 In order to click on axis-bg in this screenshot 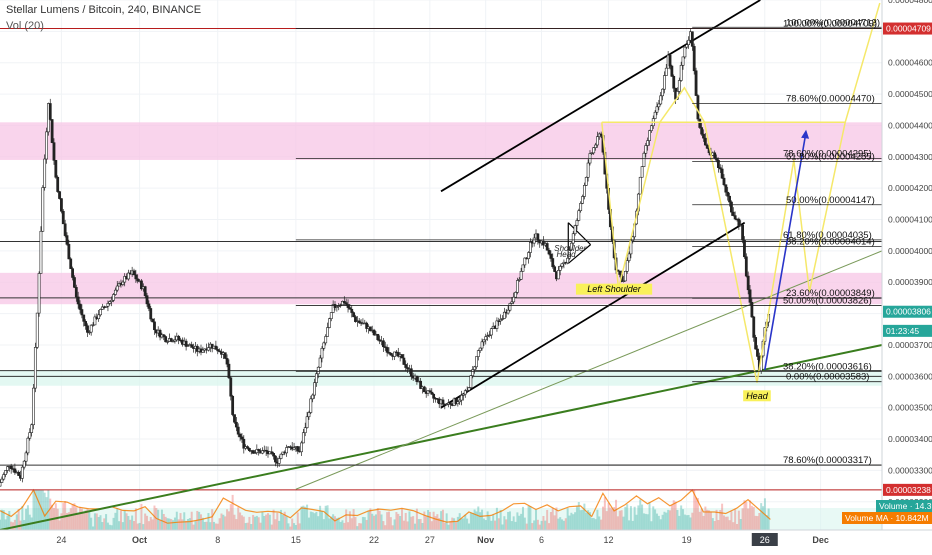, I will do `click(907, 275)`.